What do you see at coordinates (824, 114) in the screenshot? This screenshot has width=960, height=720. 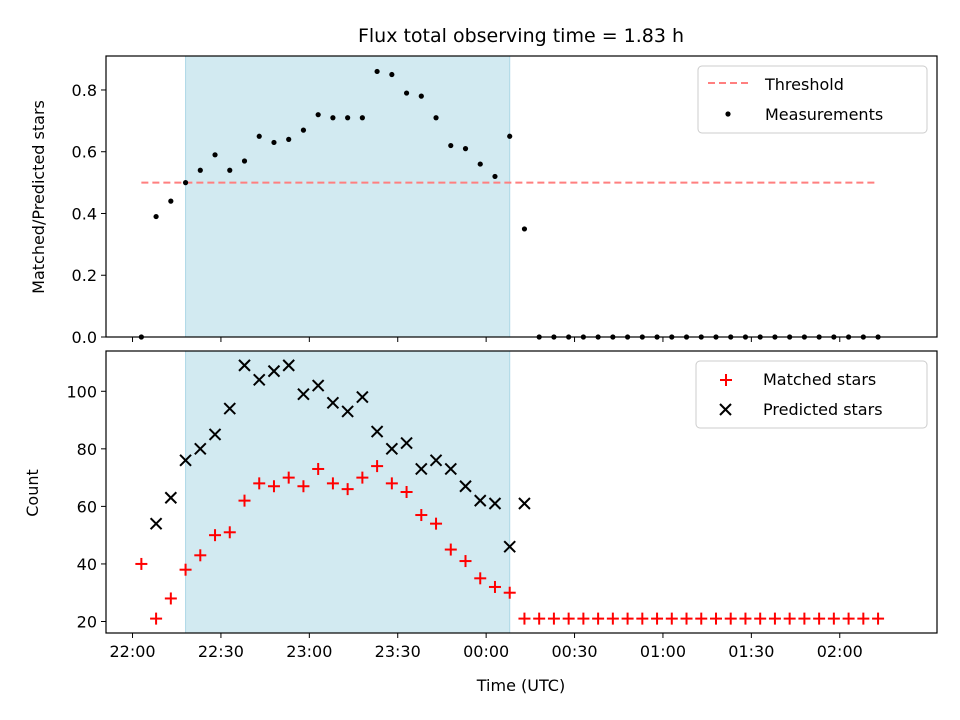 I see `legend-measurements-label: Measurements` at bounding box center [824, 114].